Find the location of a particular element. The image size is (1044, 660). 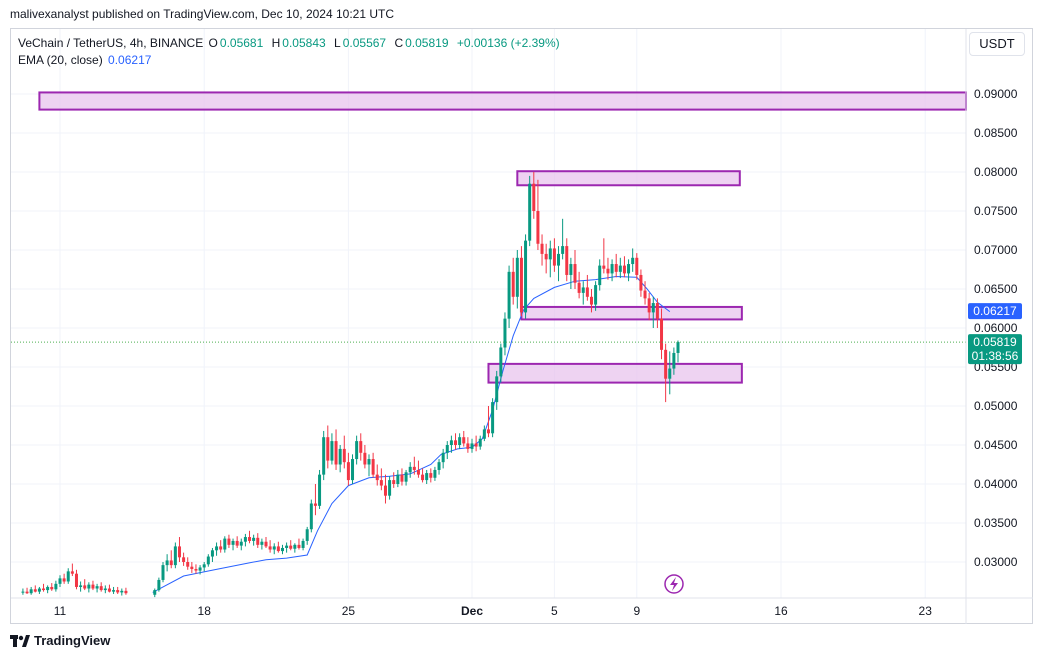

tradingview-footer: TradingView is located at coordinates (60, 640).